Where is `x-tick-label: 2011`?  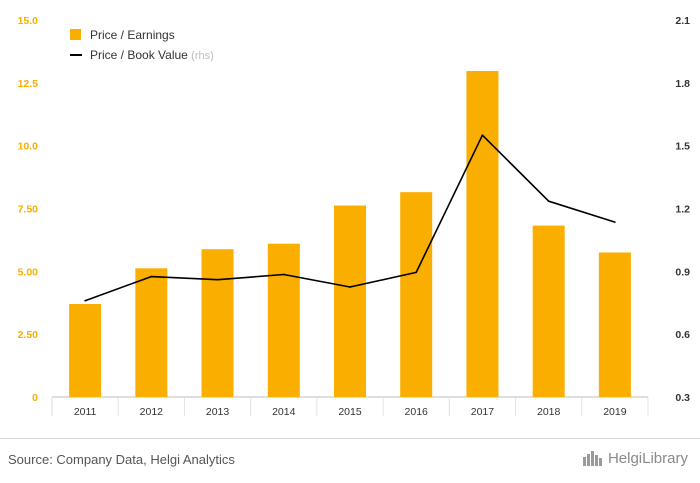
x-tick-label: 2011 is located at coordinates (85, 412).